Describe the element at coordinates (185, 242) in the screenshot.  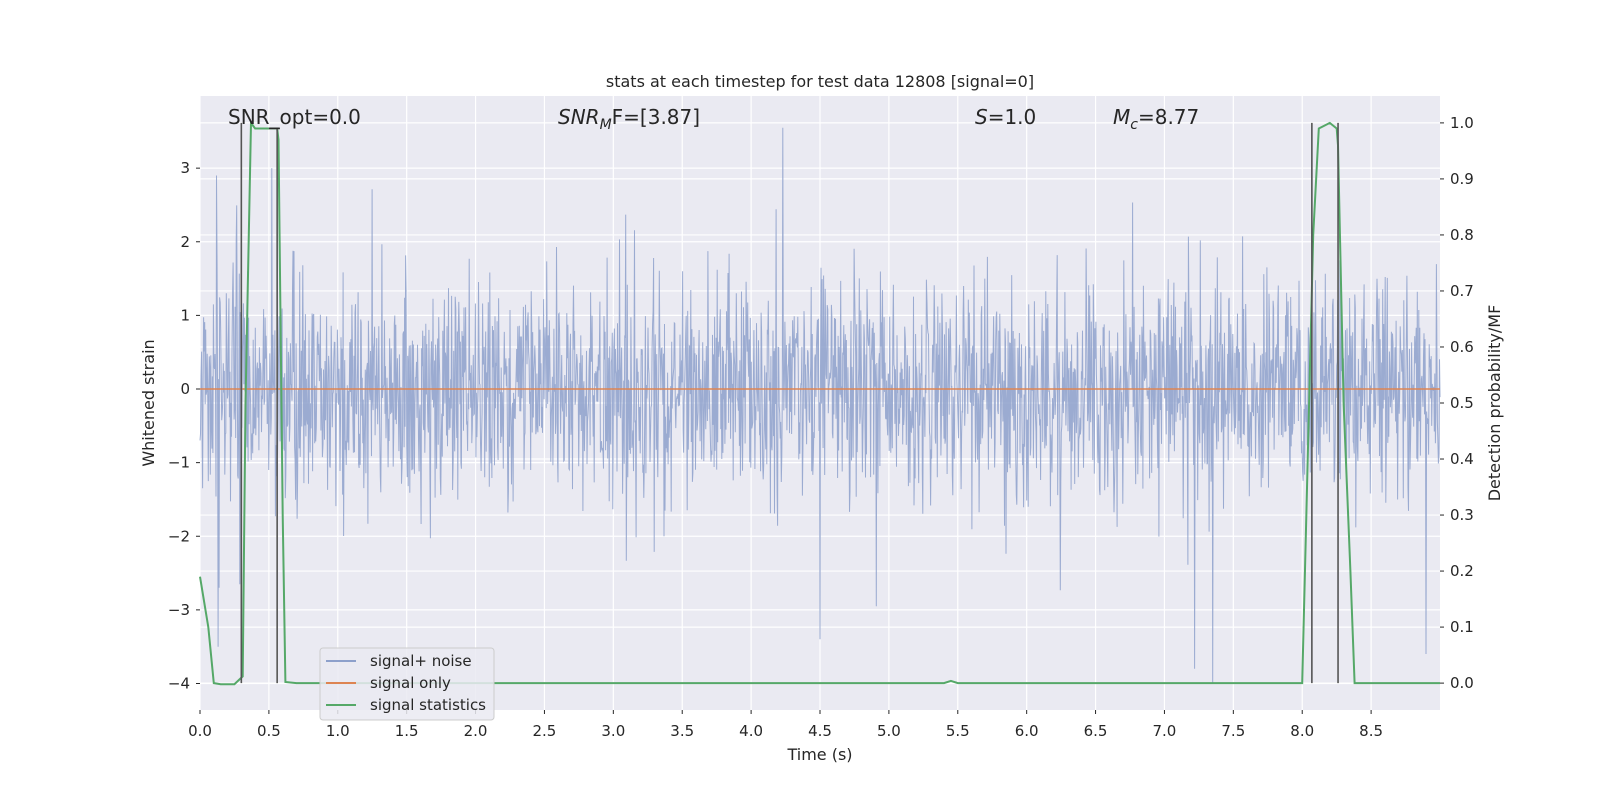
I see `y-tick-label: 2` at that location.